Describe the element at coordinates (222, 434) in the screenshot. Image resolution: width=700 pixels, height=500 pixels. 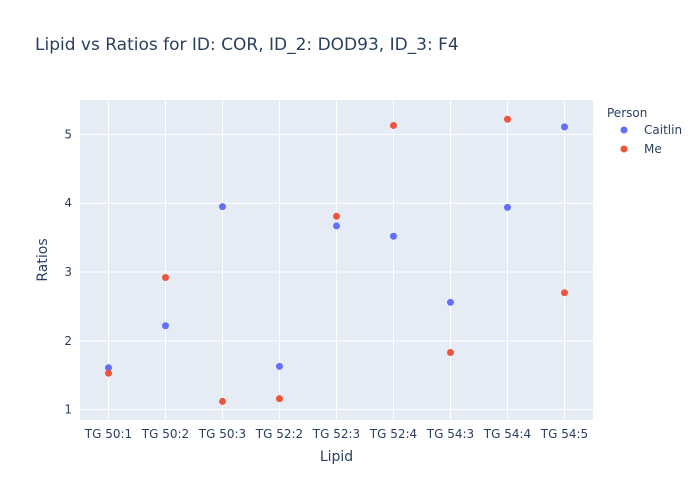
I see `x-tick-label: TG 50:3` at that location.